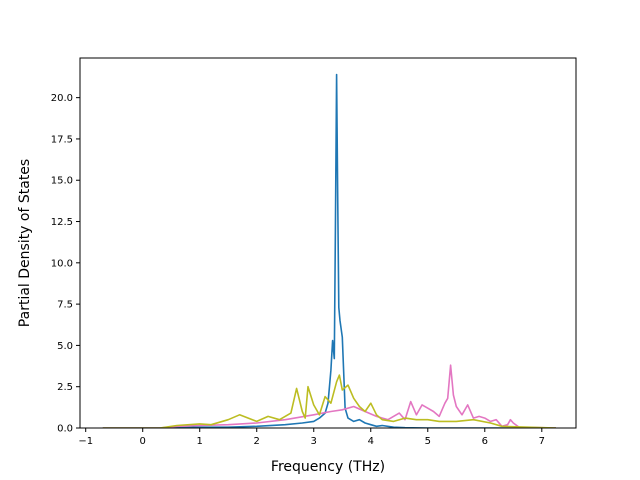  Describe the element at coordinates (62, 222) in the screenshot. I see `y-tick-label: 12.5` at that location.